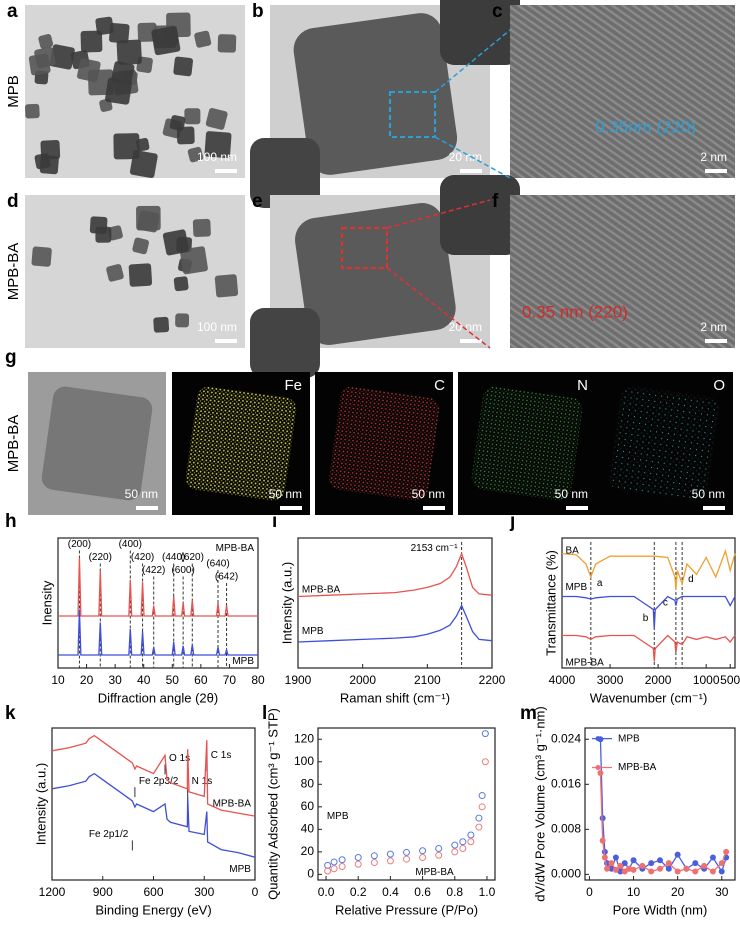 Image resolution: width=740 pixels, height=926 pixels. What do you see at coordinates (487, 892) in the screenshot?
I see `x-tick-label: 1.0` at bounding box center [487, 892].